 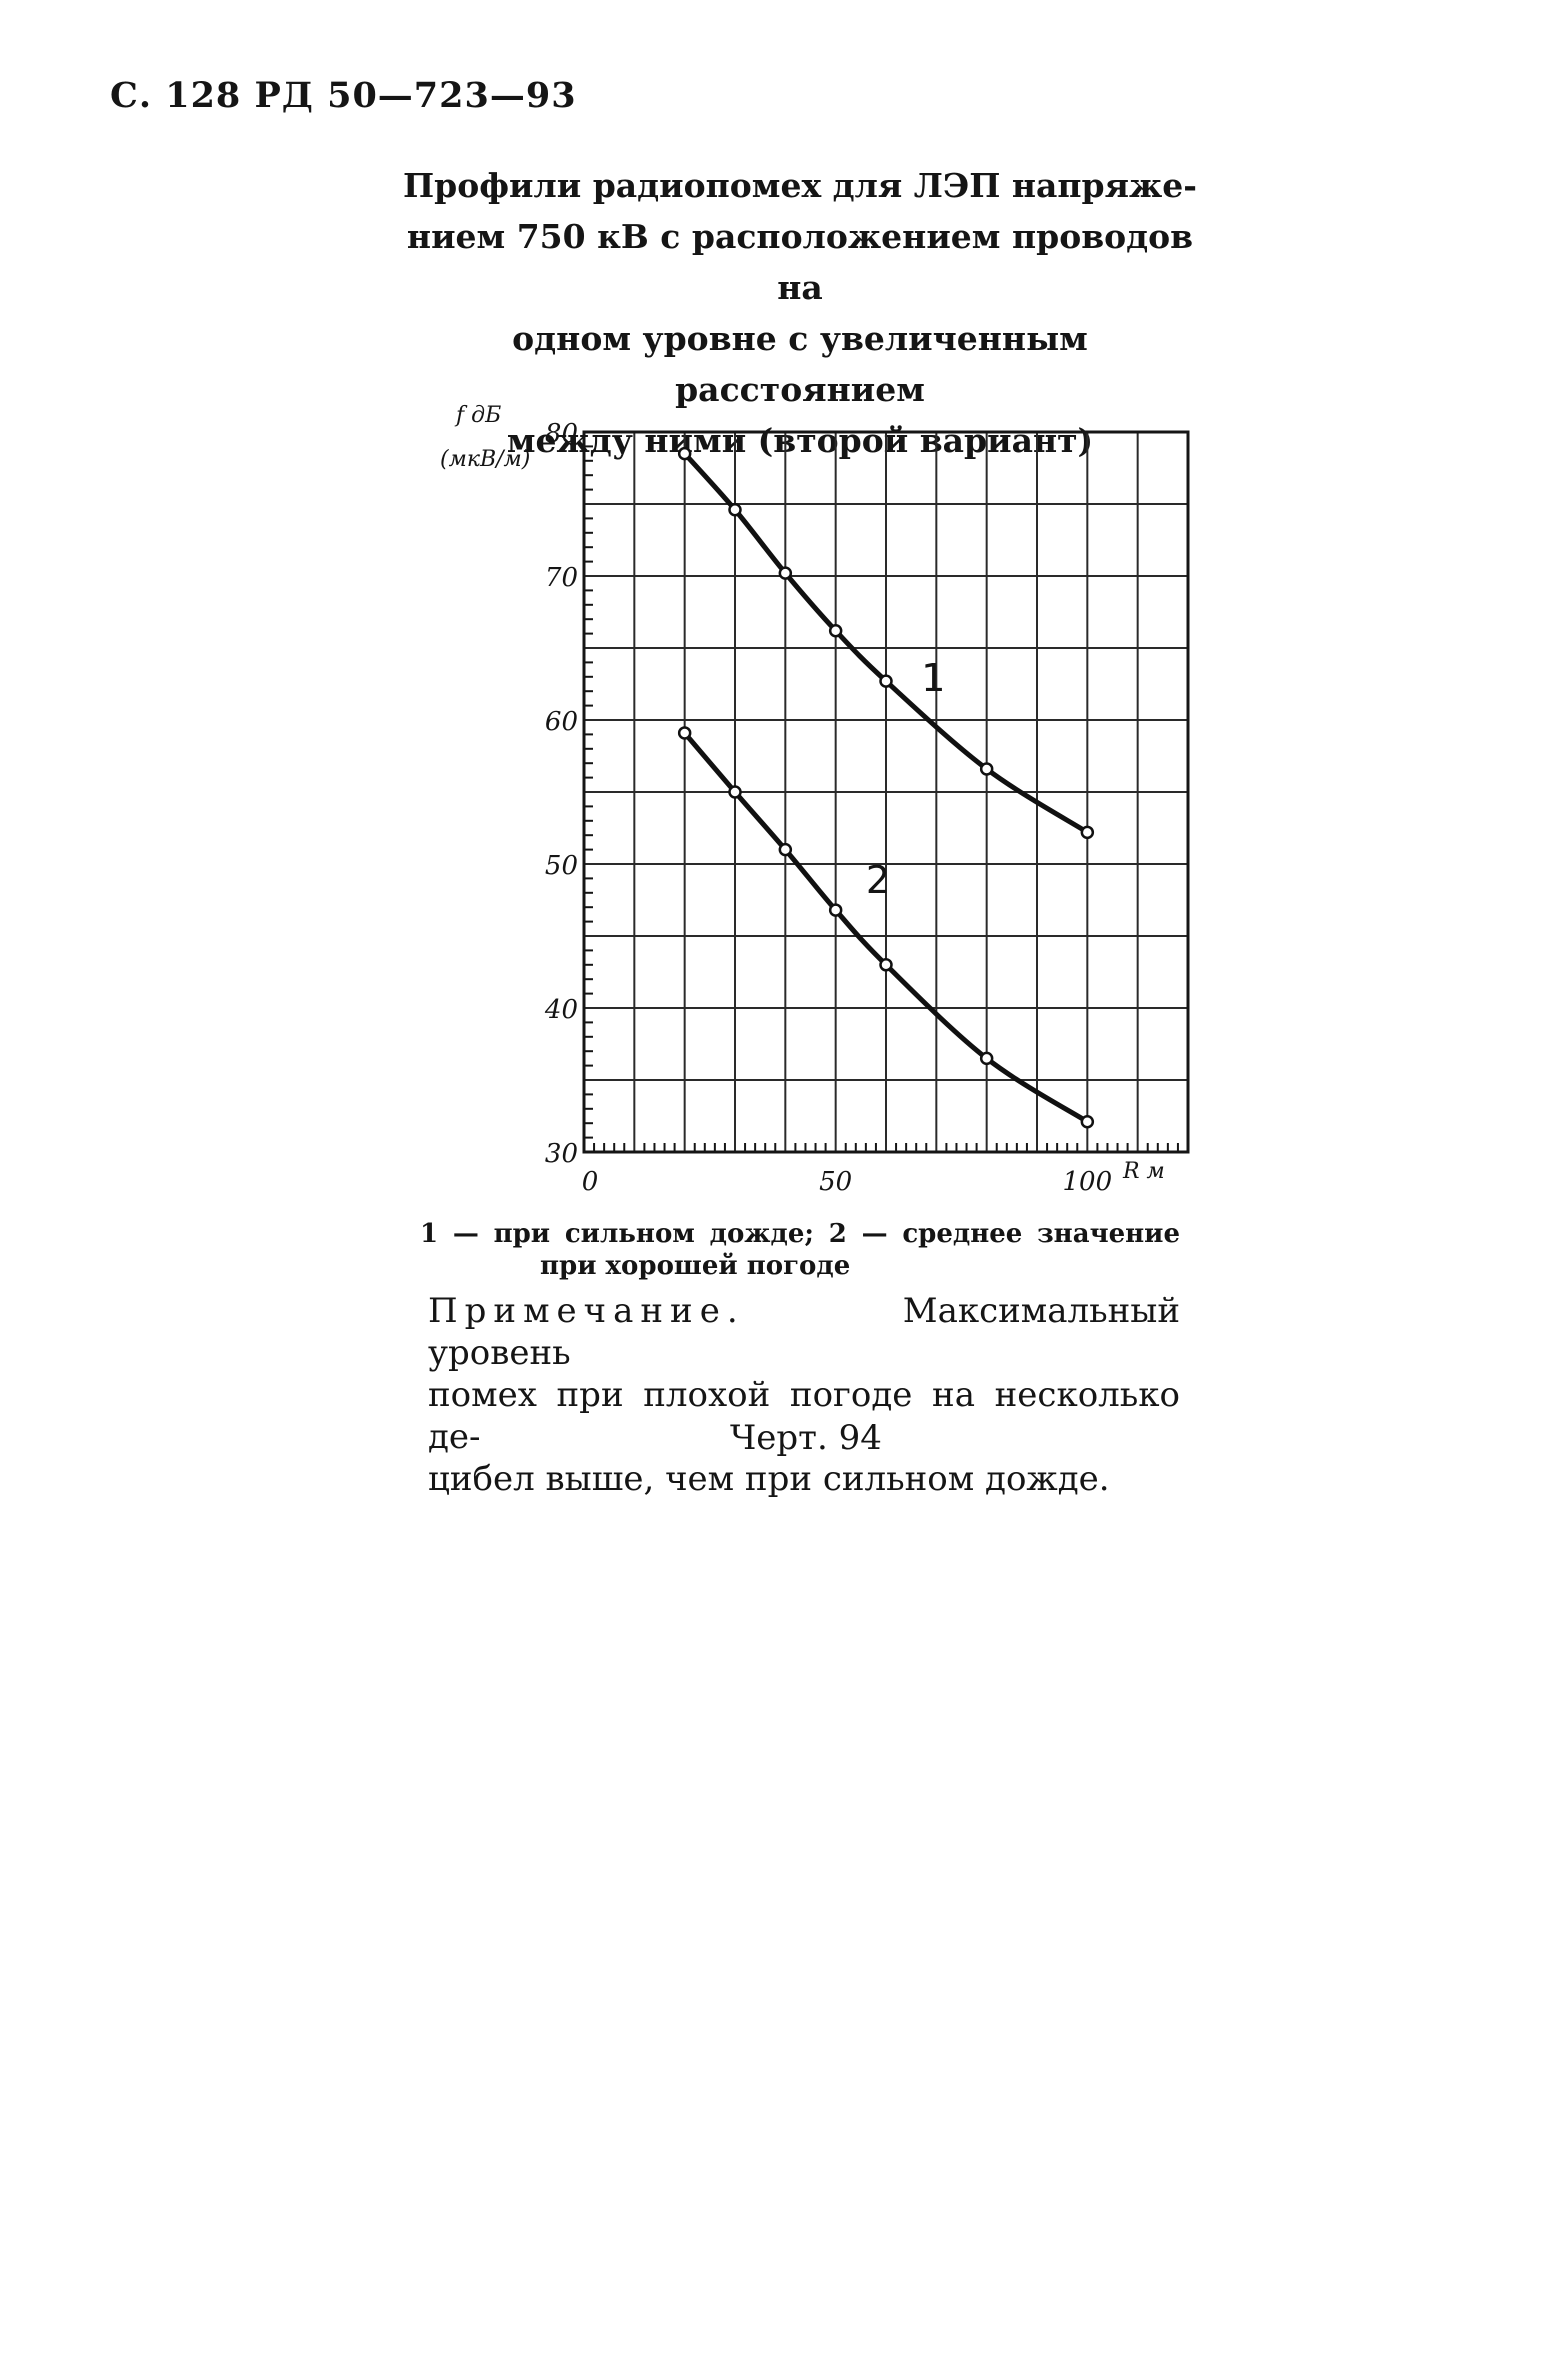 I want to click on title-line-1: Профили радиопомех для ЛЭП напряже-, so click(x=799, y=185).